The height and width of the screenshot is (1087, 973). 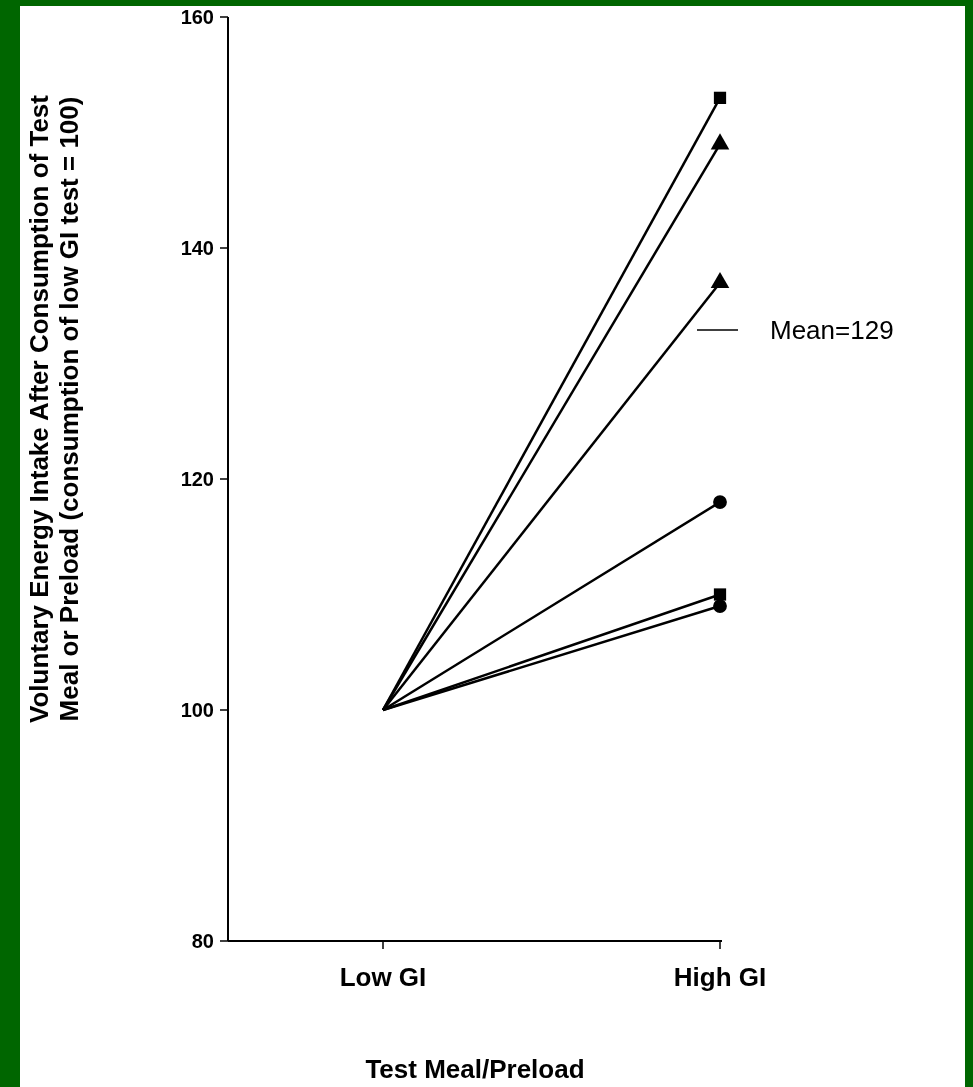 What do you see at coordinates (475, 1069) in the screenshot?
I see `x-axis-title: Test Meal/Preload` at bounding box center [475, 1069].